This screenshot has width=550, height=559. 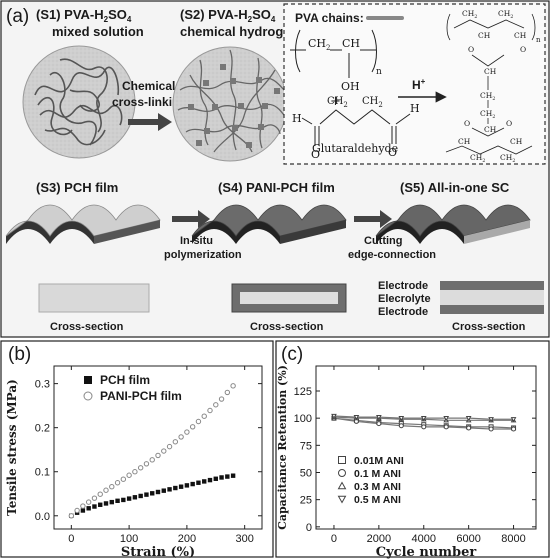 I want to click on pch-film-illustration, so click(x=83, y=224).